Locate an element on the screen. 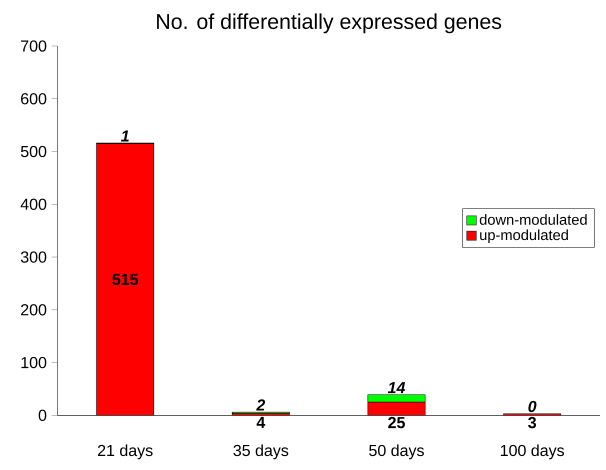 This screenshot has height=470, width=606. x-tick-label: 50 days is located at coordinates (396, 452).